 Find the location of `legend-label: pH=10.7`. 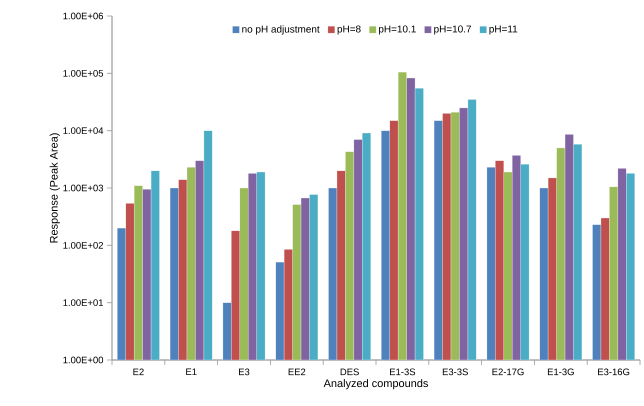

legend-label: pH=10.7 is located at coordinates (453, 29).